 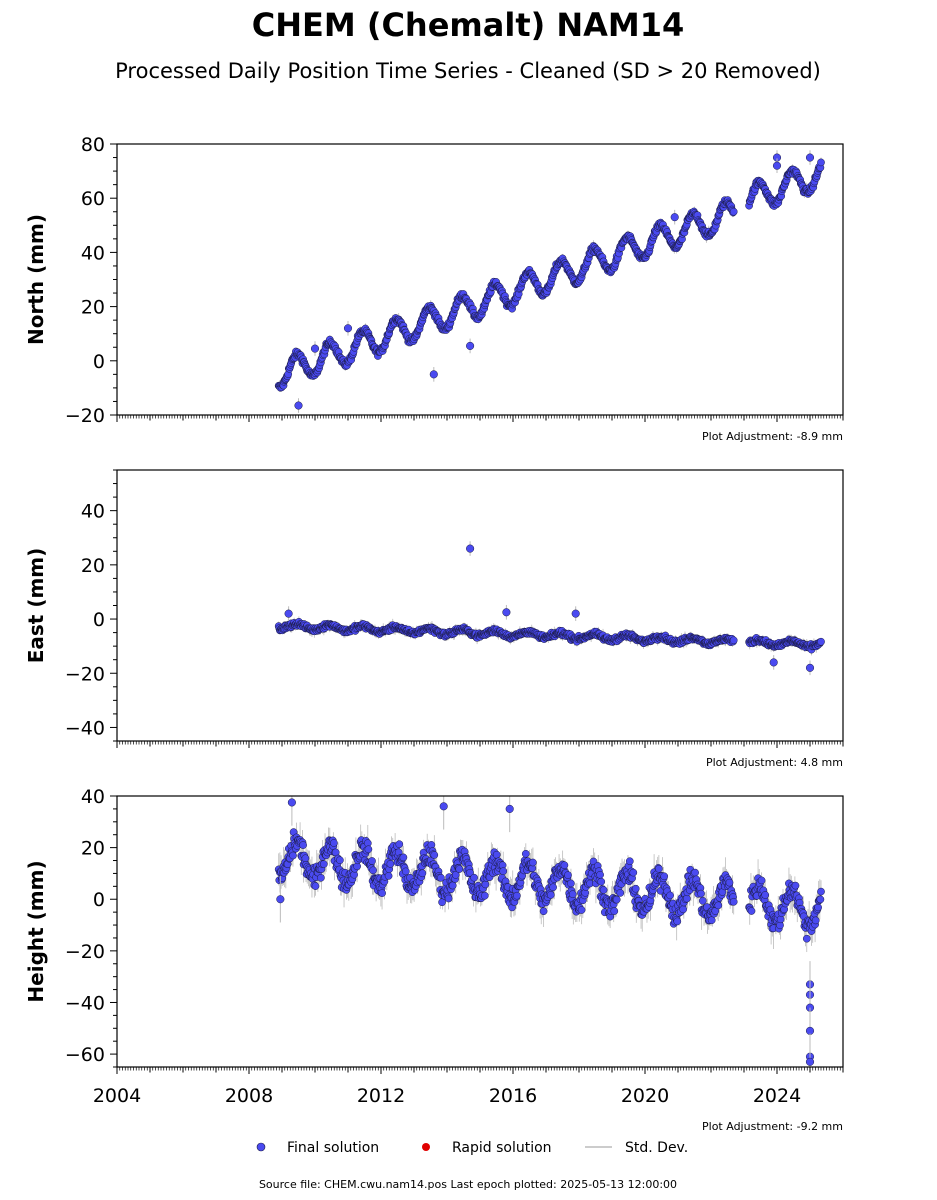 I want to click on series-east, so click(x=549, y=608).